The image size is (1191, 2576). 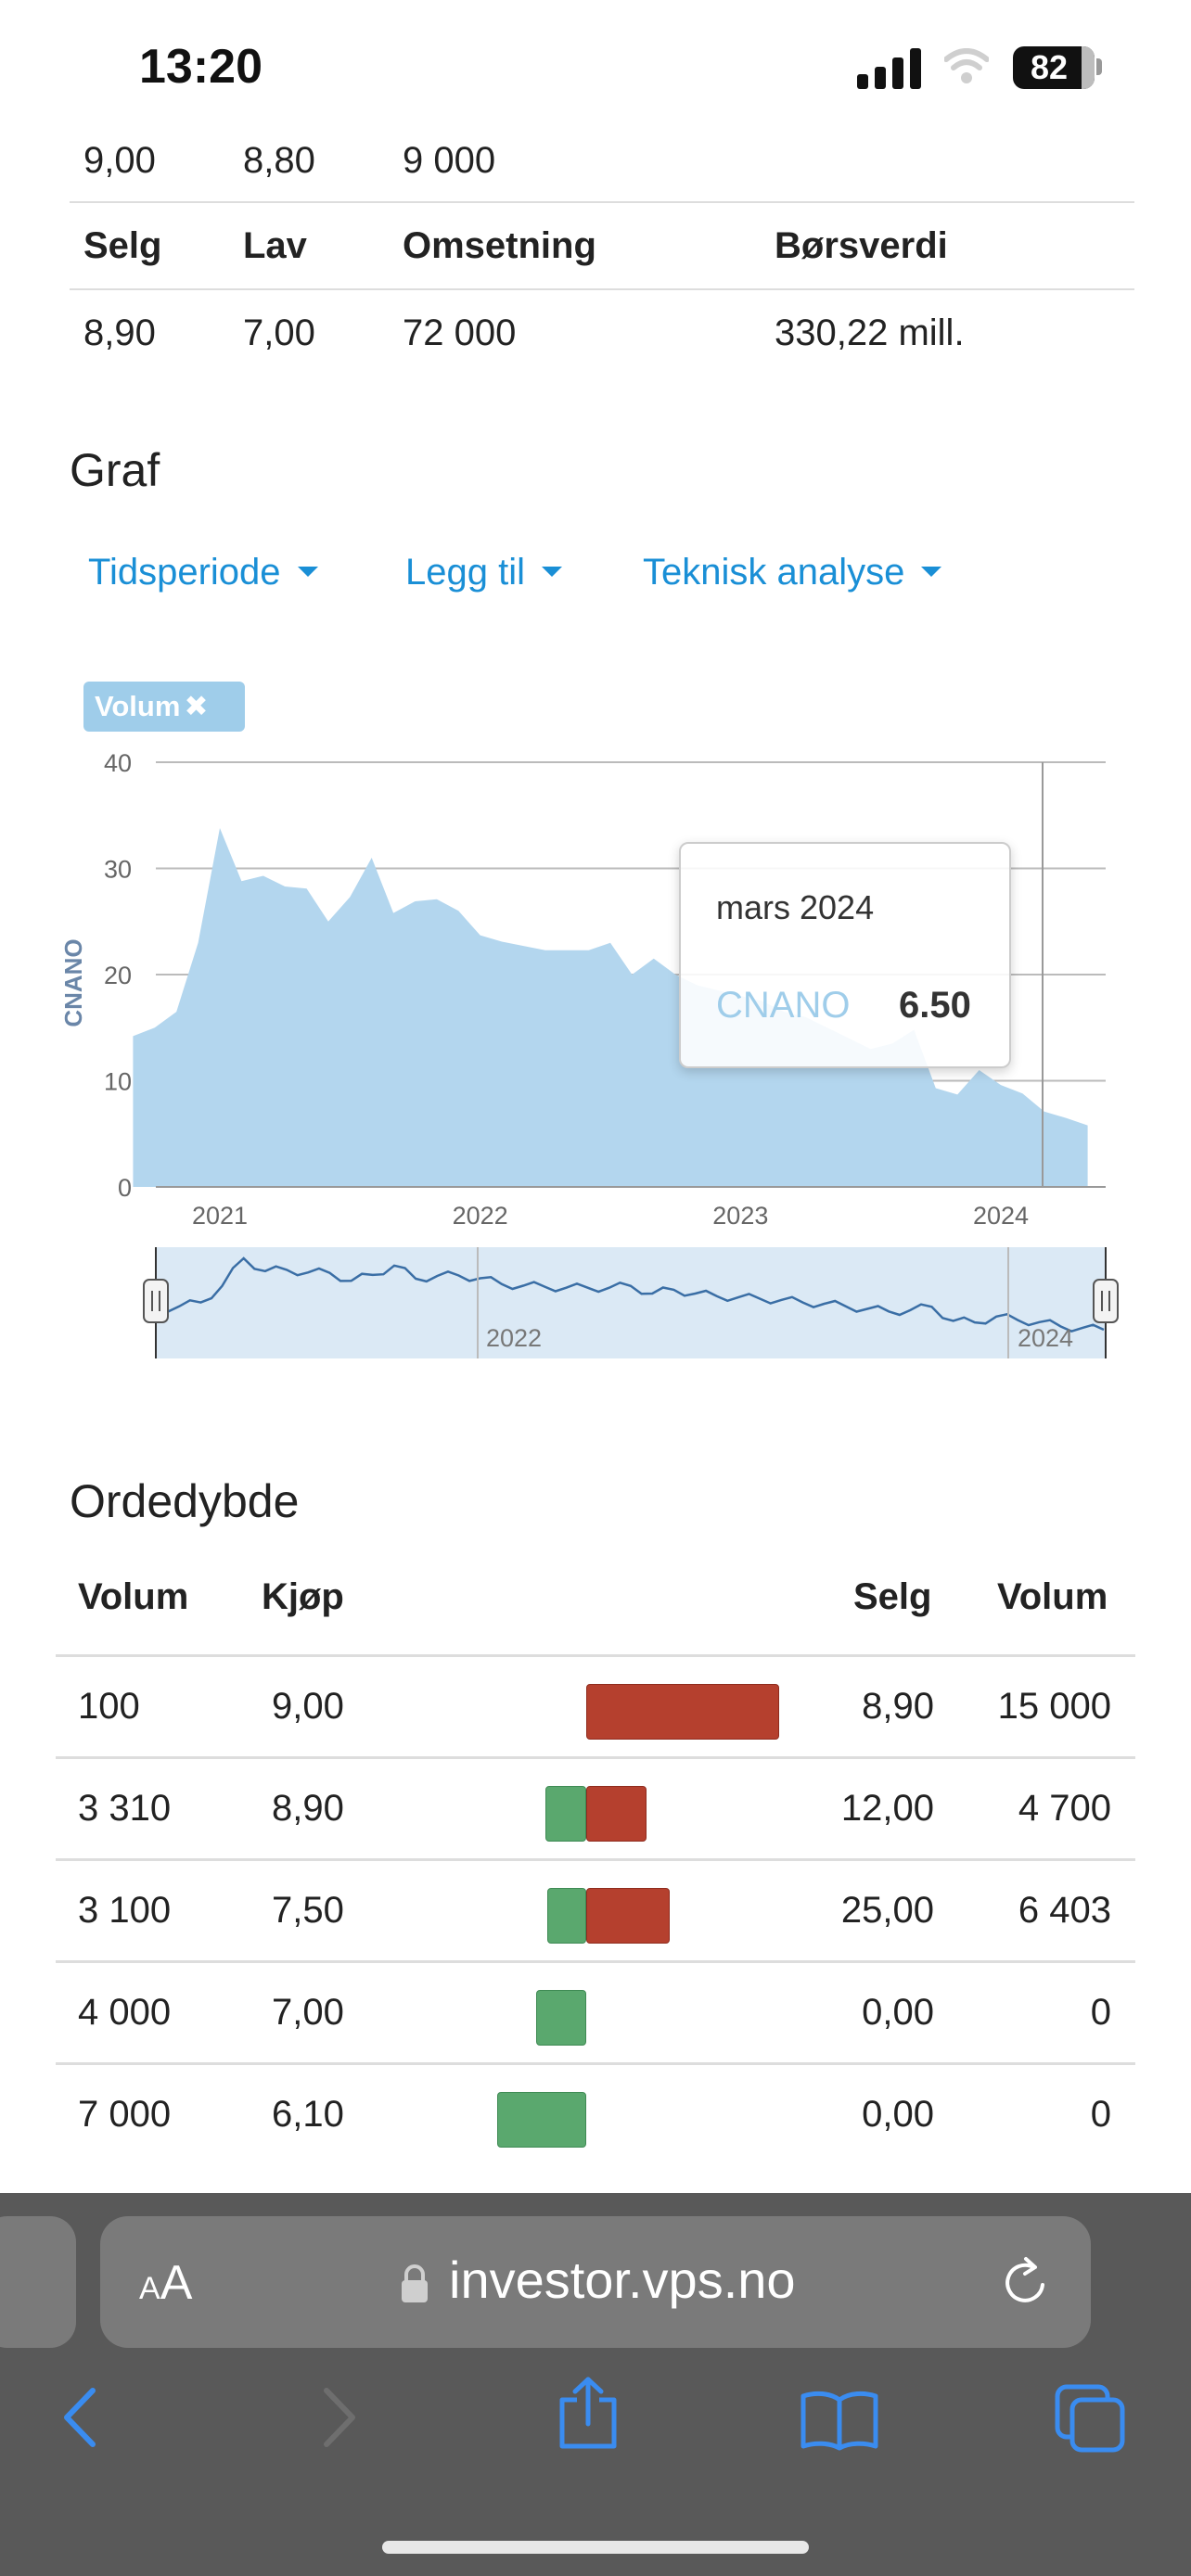 I want to click on back-icon, so click(x=81, y=2418).